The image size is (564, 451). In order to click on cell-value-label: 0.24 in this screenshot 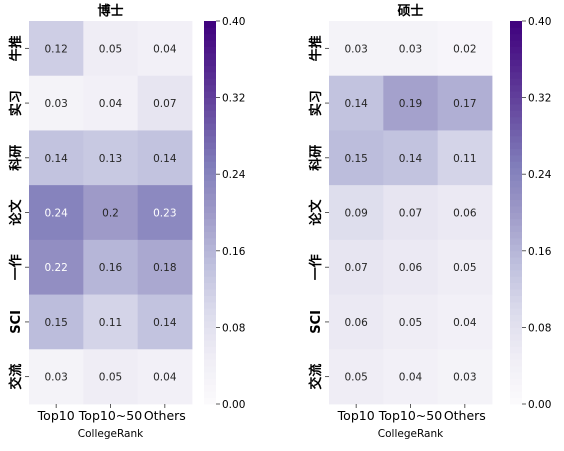, I will do `click(56, 214)`.